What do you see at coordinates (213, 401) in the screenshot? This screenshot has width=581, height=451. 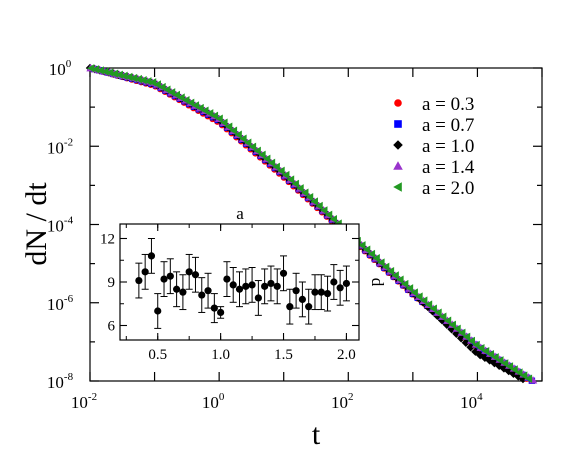 I see `x-tick-label: 10⁰` at bounding box center [213, 401].